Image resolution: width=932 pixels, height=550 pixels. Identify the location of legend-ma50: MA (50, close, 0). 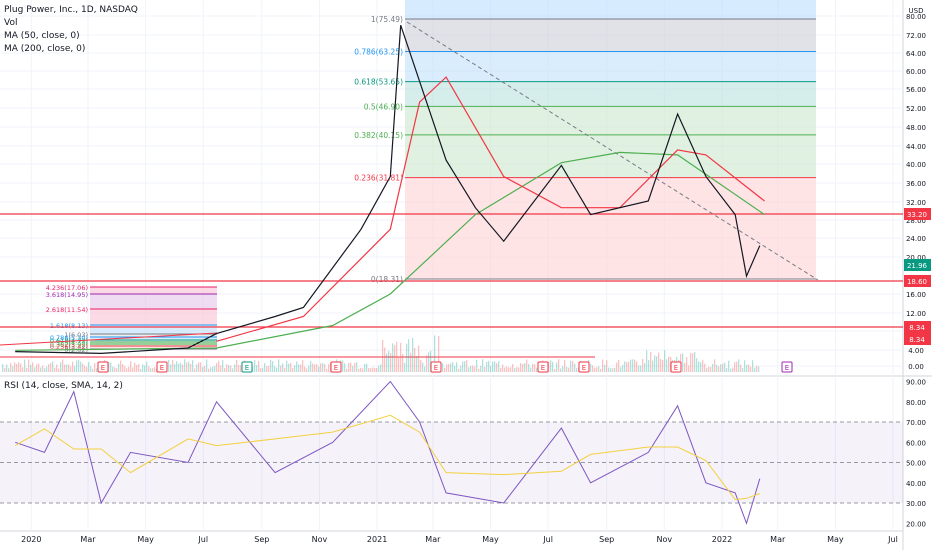
(42, 36).